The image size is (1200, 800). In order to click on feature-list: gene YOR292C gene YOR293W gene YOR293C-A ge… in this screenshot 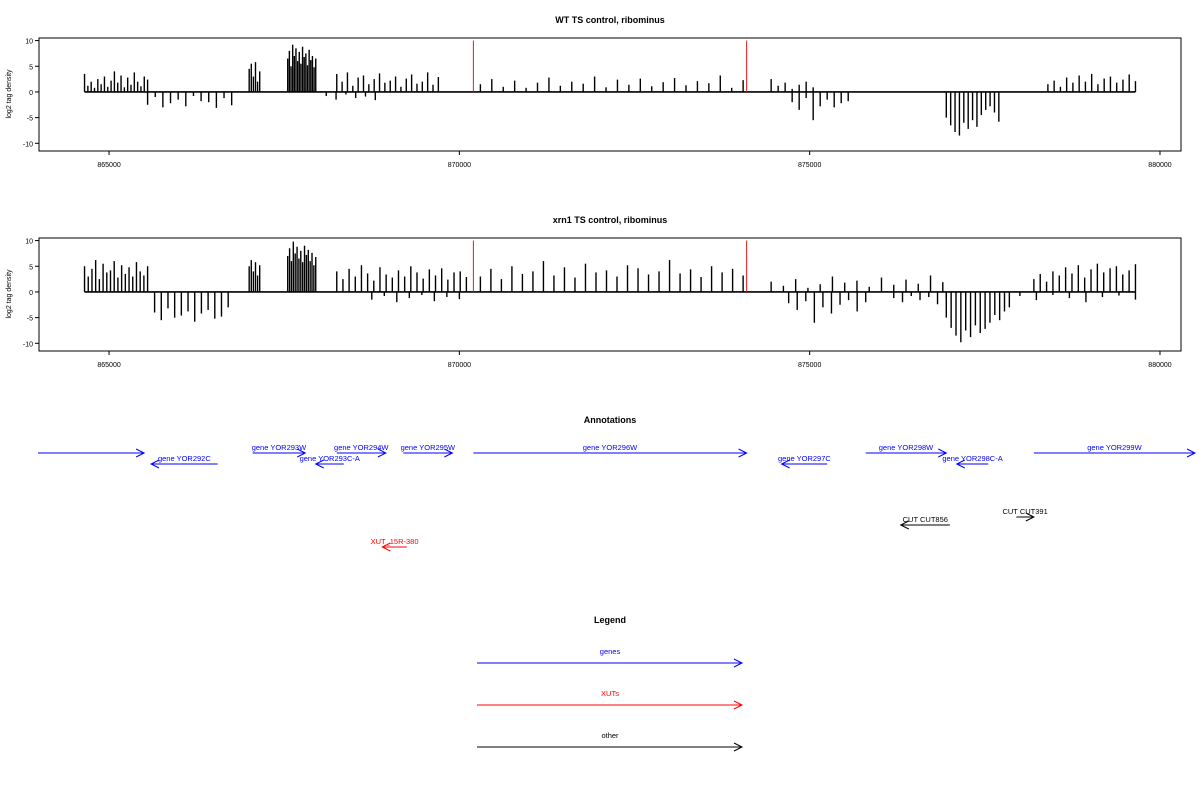, I will do `click(617, 497)`.